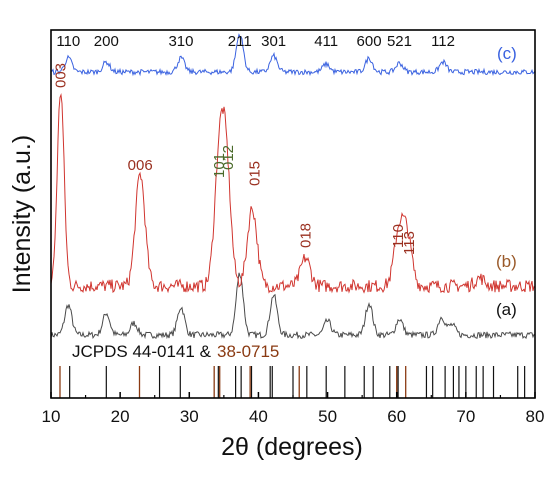 Image resolution: width=550 pixels, height=478 pixels. Describe the element at coordinates (506, 309) in the screenshot. I see `series-label-a: (a)` at that location.